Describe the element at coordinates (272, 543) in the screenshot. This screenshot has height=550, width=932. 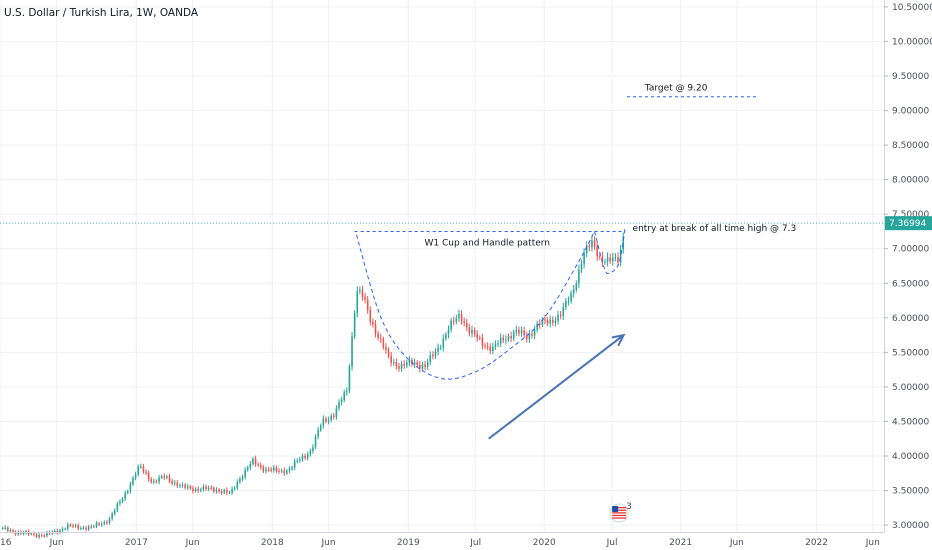
I see `x-tick-label: 2018` at that location.